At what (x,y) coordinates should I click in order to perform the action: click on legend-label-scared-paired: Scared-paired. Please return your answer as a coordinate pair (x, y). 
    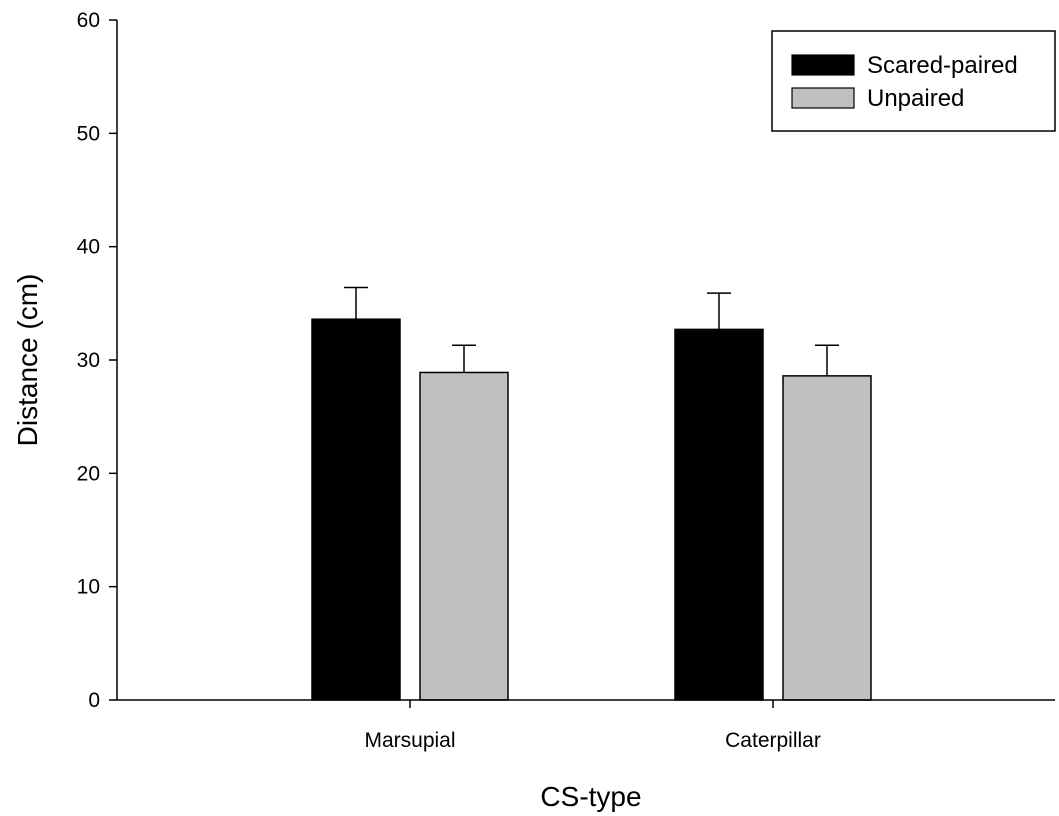
    Looking at the image, I should click on (942, 65).